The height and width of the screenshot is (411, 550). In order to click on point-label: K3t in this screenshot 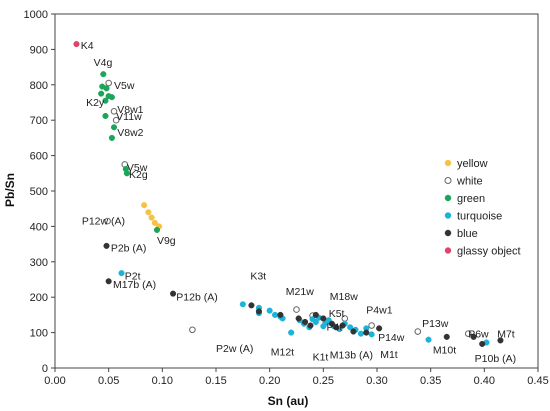, I will do `click(258, 276)`.